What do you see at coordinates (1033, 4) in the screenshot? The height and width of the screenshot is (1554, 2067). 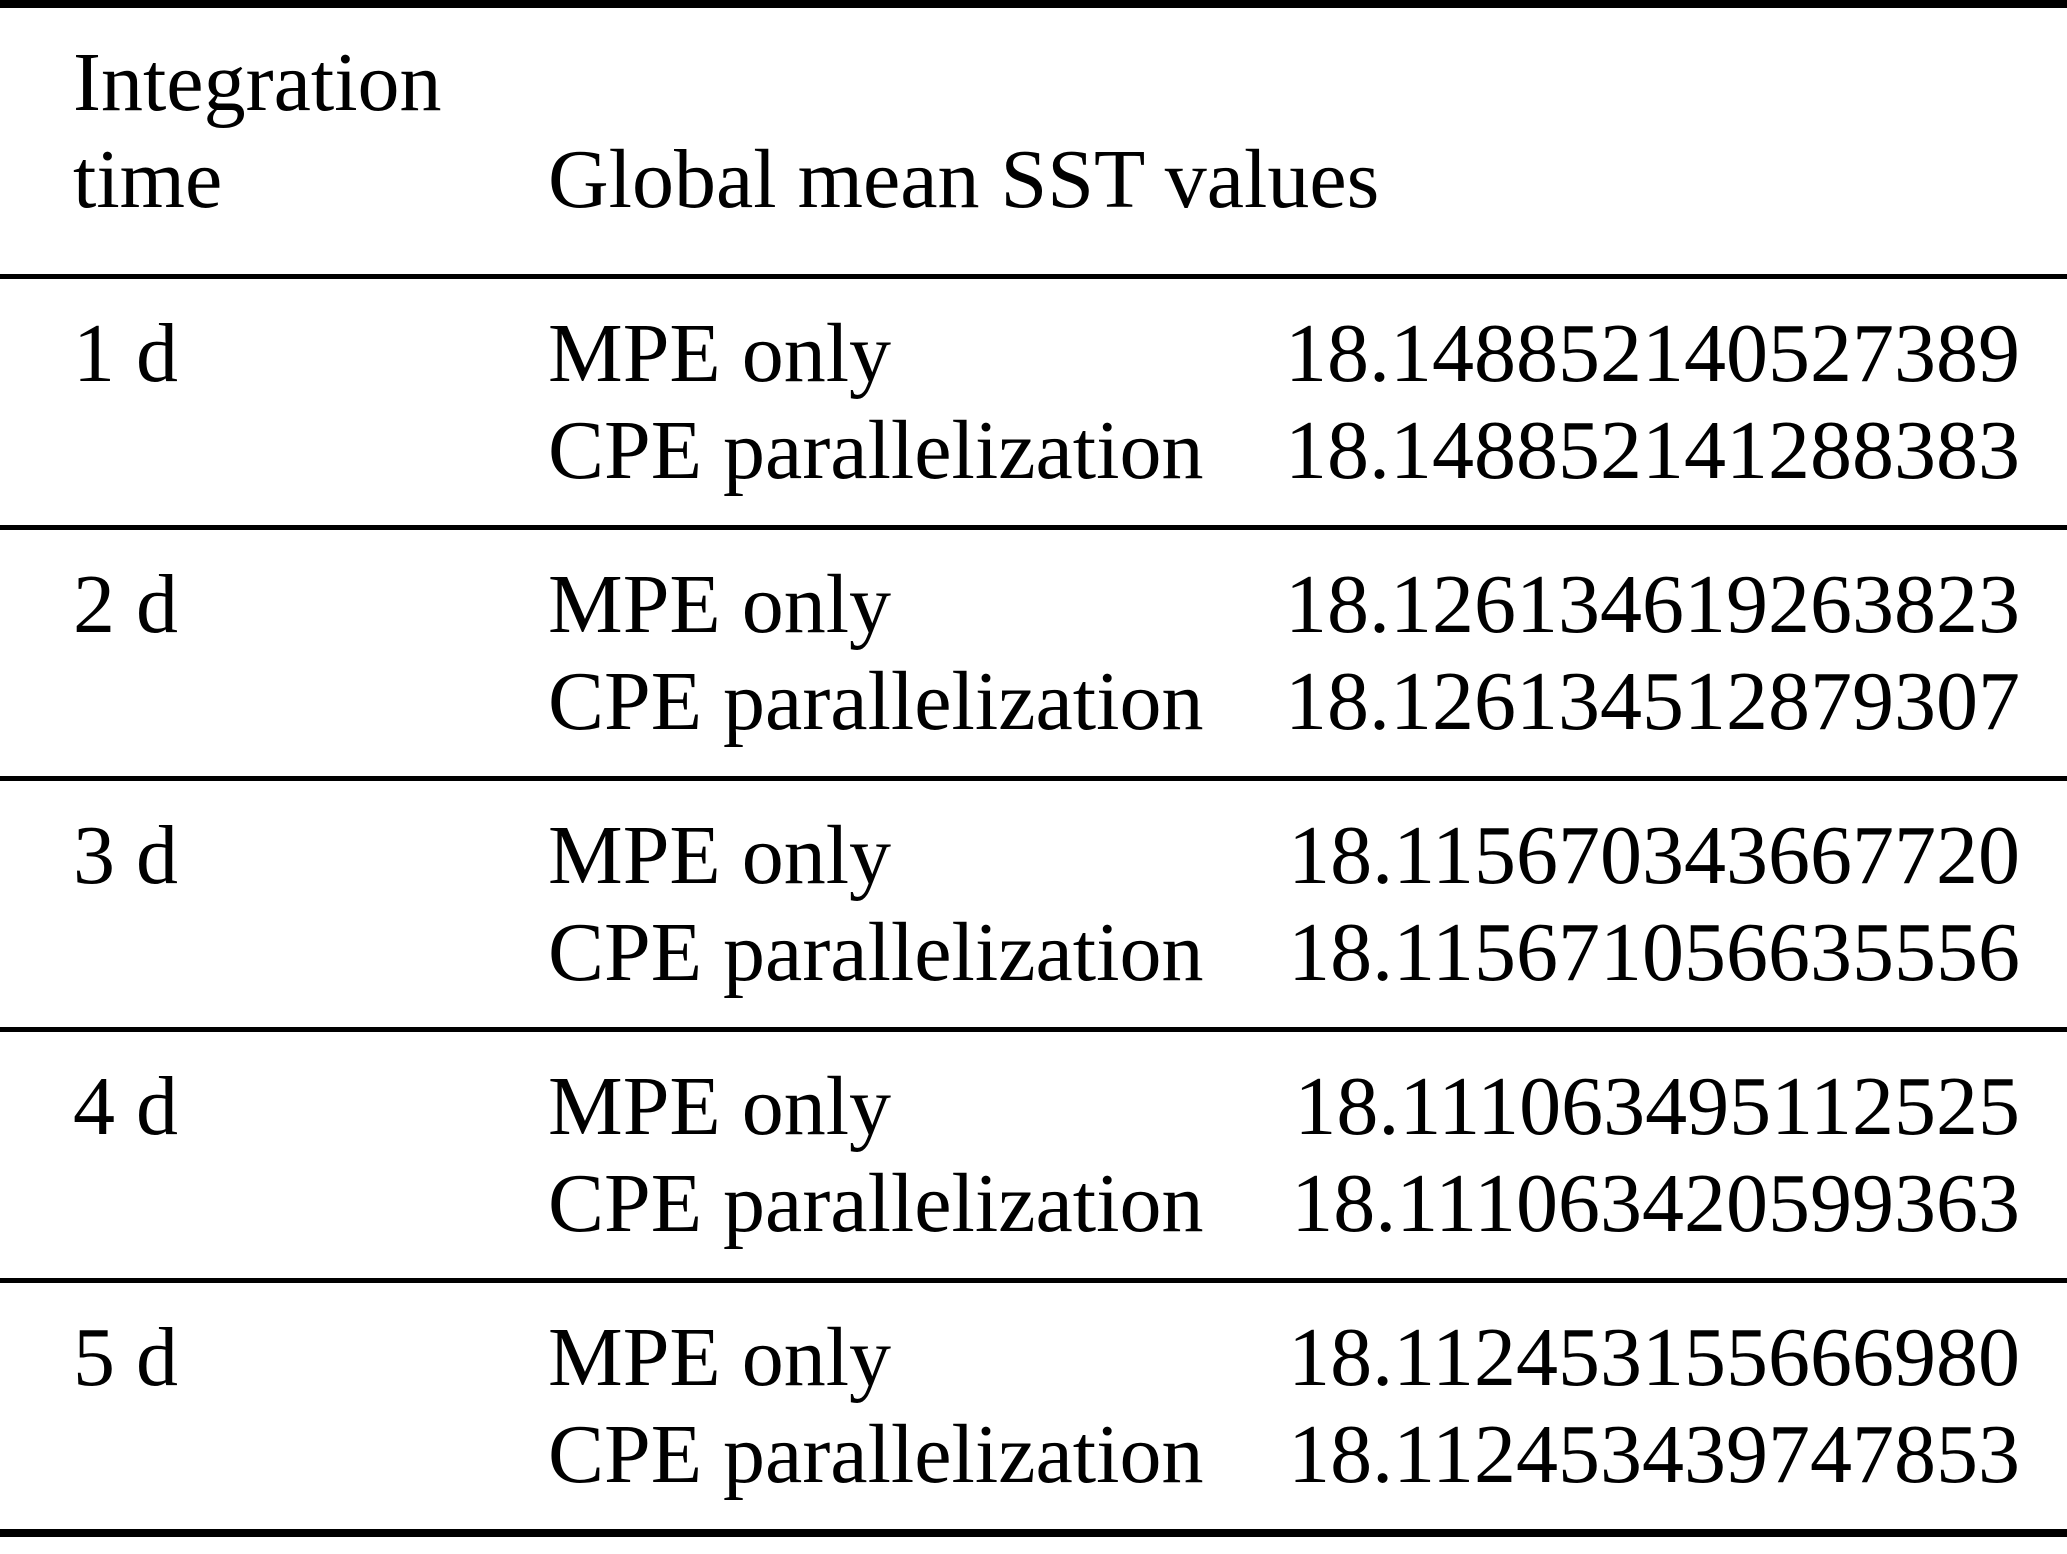 I see `top-rule` at bounding box center [1033, 4].